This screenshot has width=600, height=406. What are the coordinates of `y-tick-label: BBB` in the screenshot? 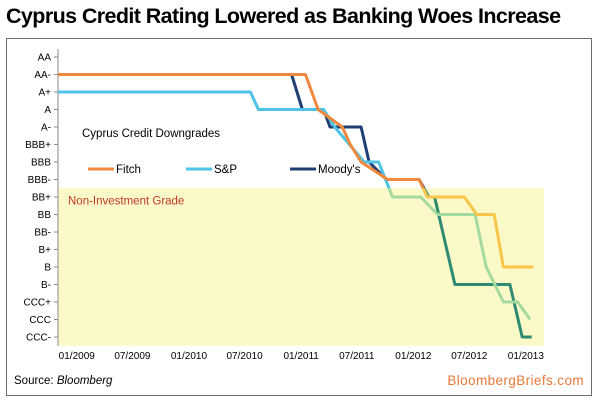 It's located at (41, 163).